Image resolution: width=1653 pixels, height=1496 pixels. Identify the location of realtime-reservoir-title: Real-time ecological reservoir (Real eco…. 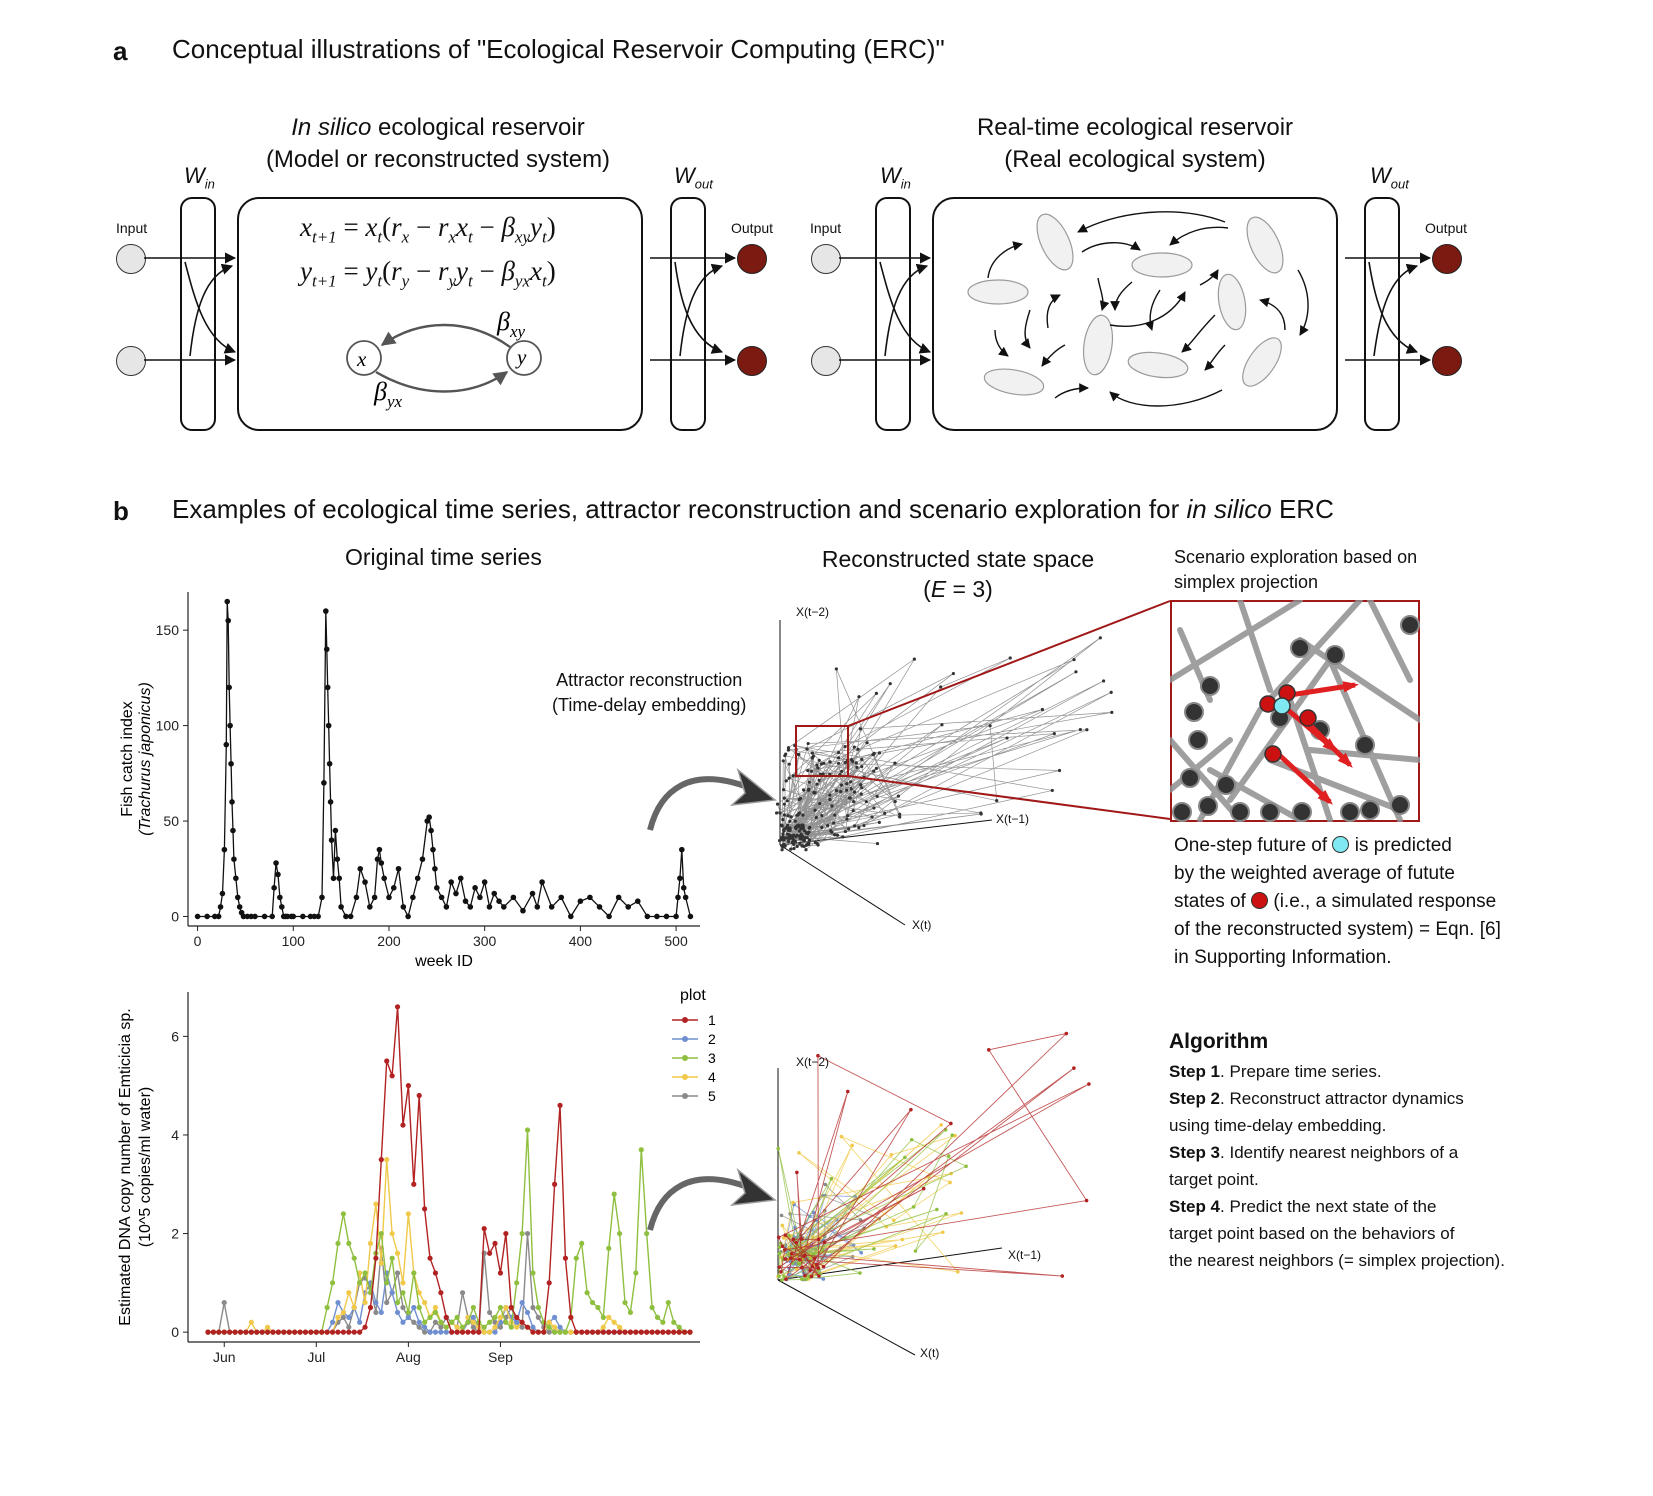
(1135, 143).